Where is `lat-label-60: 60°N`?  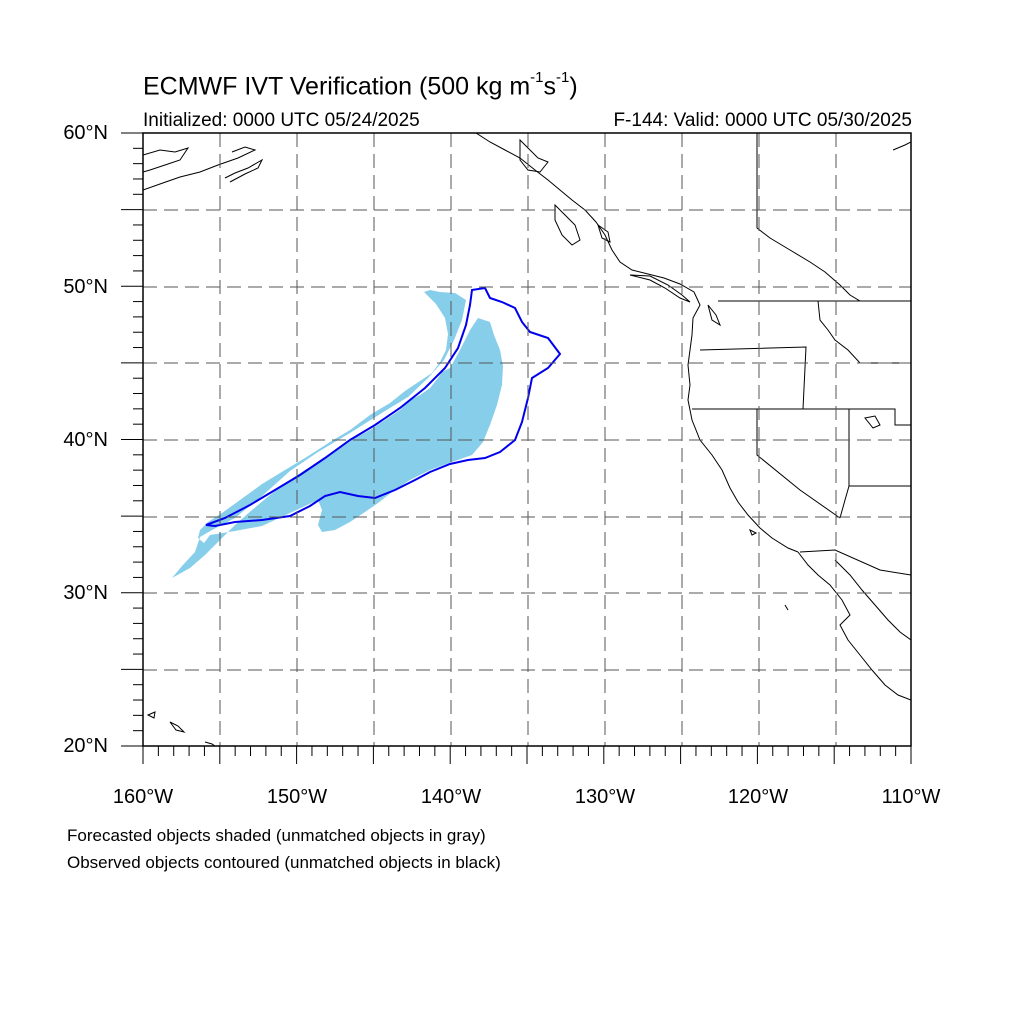 lat-label-60: 60°N is located at coordinates (85, 133).